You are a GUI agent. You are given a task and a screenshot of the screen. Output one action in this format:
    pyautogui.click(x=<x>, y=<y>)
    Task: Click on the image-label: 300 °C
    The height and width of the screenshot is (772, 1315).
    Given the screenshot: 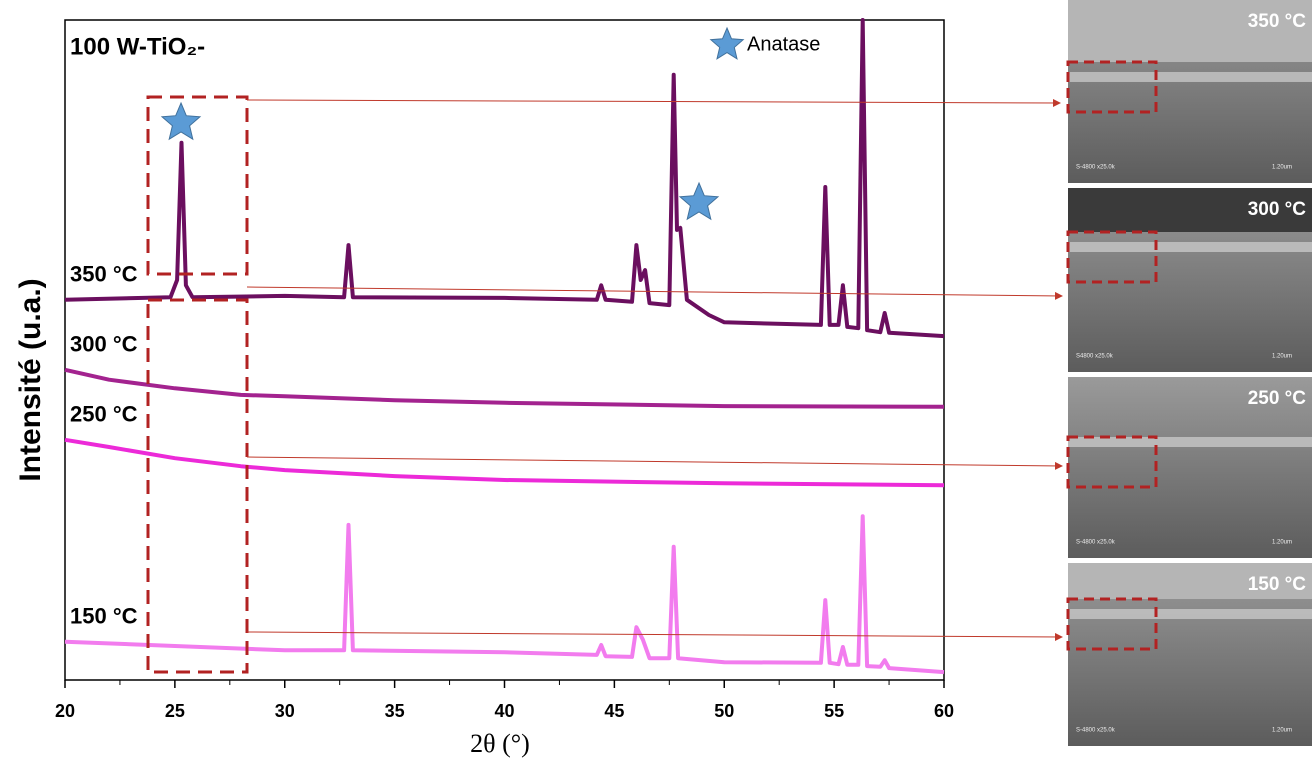 What is the action you would take?
    pyautogui.click(x=1277, y=209)
    